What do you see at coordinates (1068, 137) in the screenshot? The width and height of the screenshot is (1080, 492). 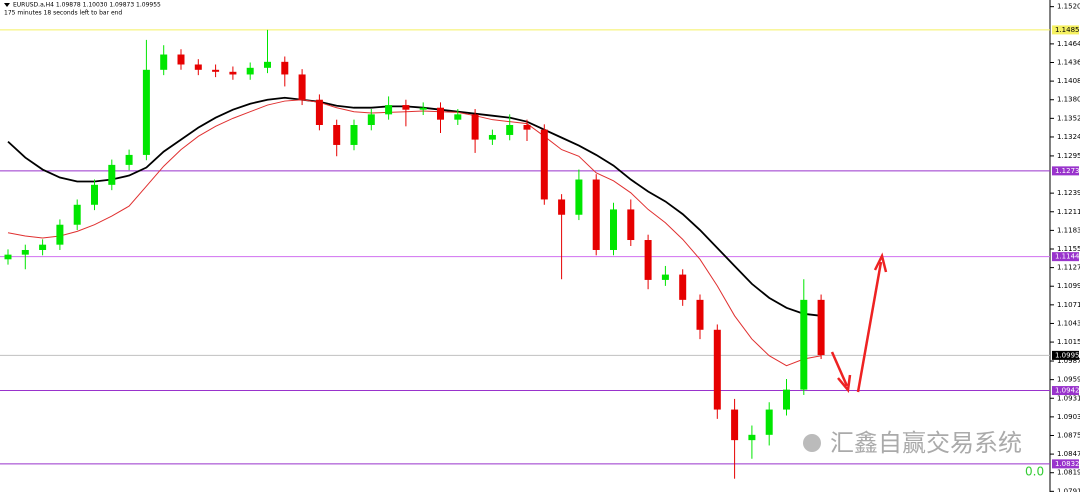 I see `y-tick-label: 1.13240` at bounding box center [1068, 137].